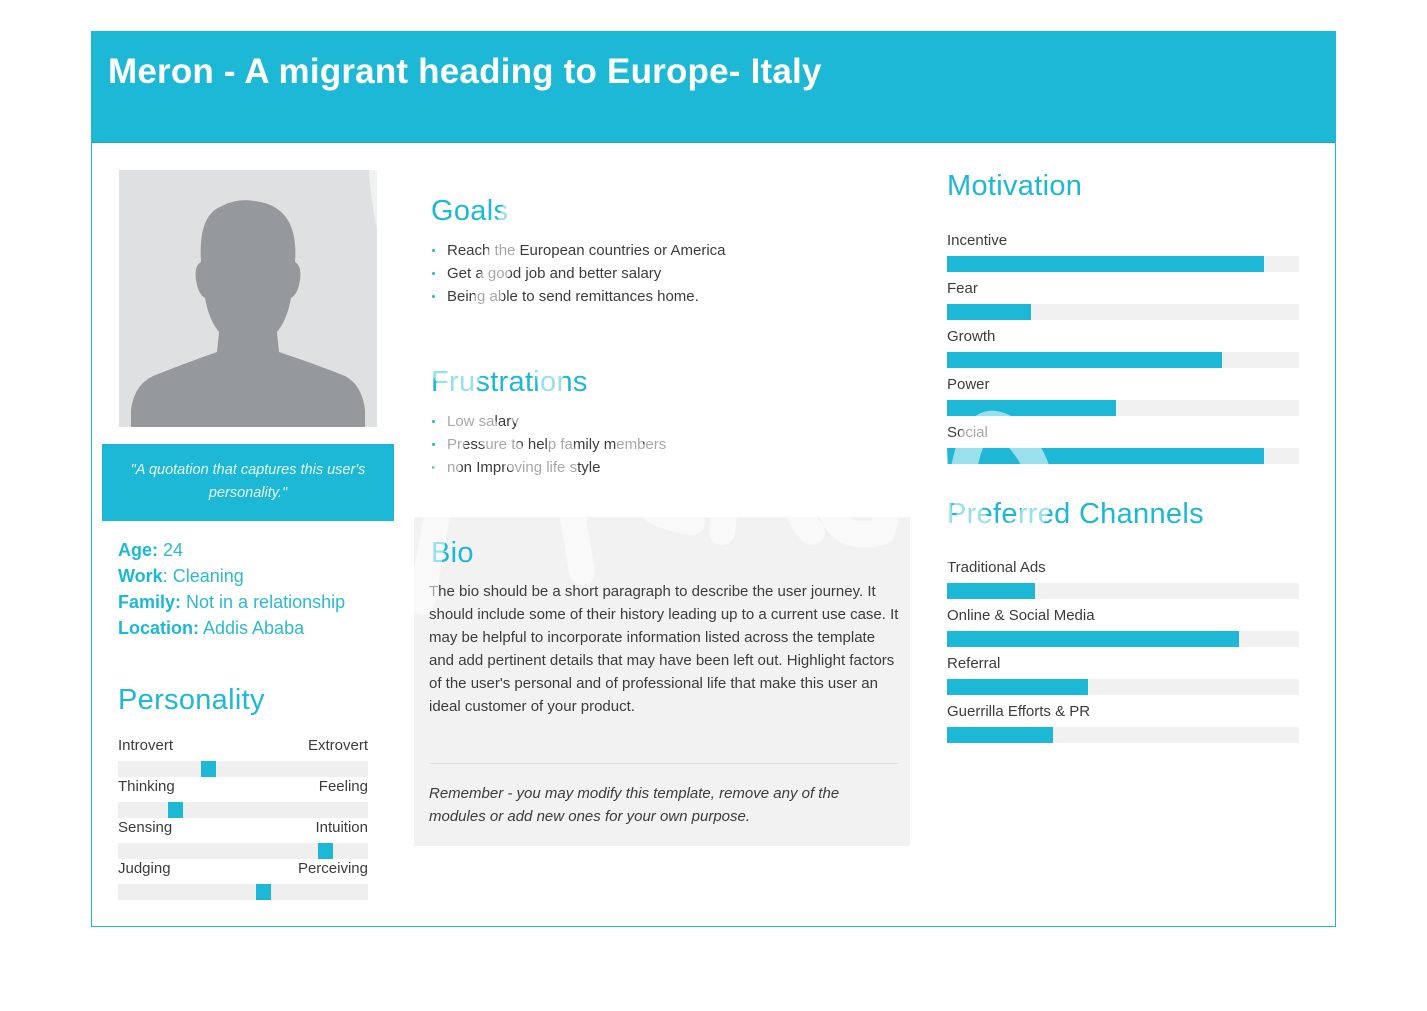  Describe the element at coordinates (1019, 711) in the screenshot. I see `bar-label: Guerrilla Efforts & PR` at that location.